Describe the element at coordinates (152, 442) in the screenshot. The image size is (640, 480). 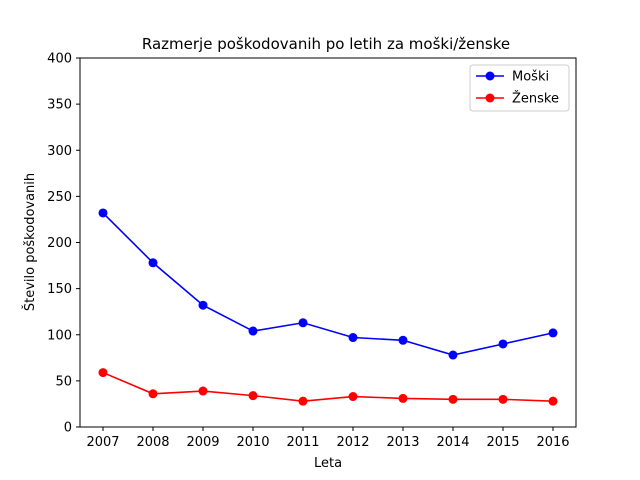
I see `x-tick-label: 2008` at that location.